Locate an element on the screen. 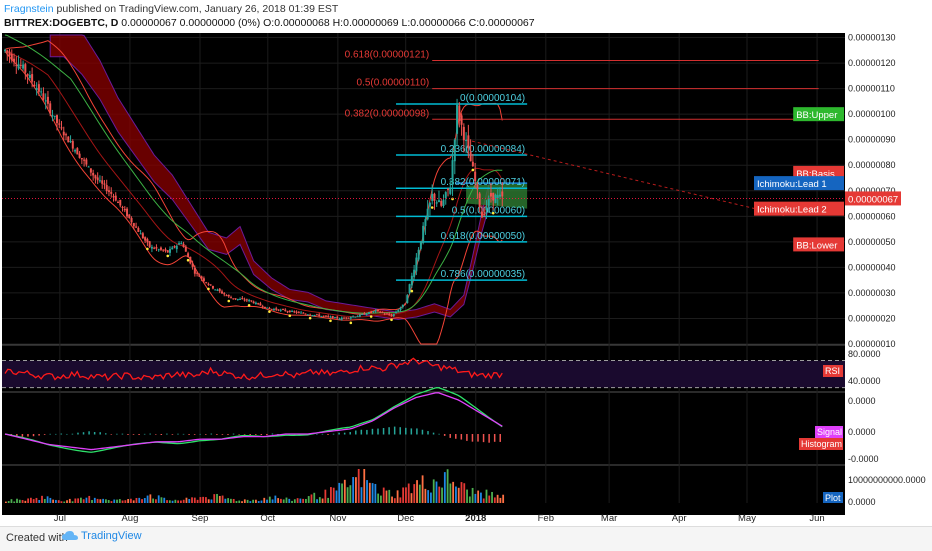  volume-pane: 10000000000.0000 0.0000 Plot is located at coordinates (465, 488).